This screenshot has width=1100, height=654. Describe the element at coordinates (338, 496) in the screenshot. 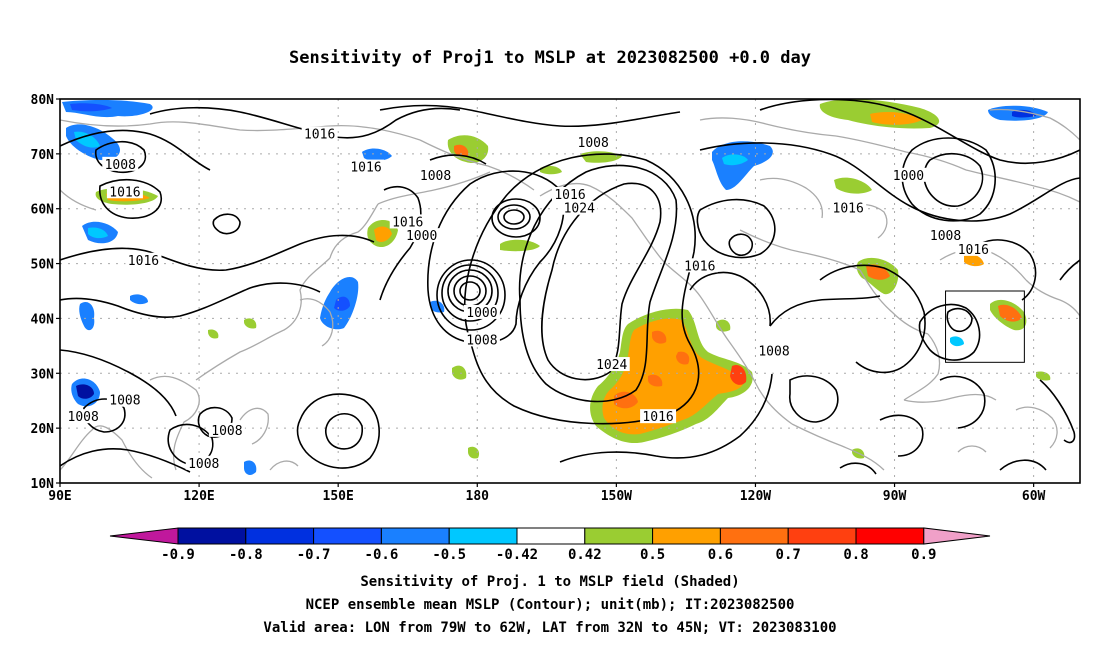

I see `lon-tick-label: 150E` at that location.